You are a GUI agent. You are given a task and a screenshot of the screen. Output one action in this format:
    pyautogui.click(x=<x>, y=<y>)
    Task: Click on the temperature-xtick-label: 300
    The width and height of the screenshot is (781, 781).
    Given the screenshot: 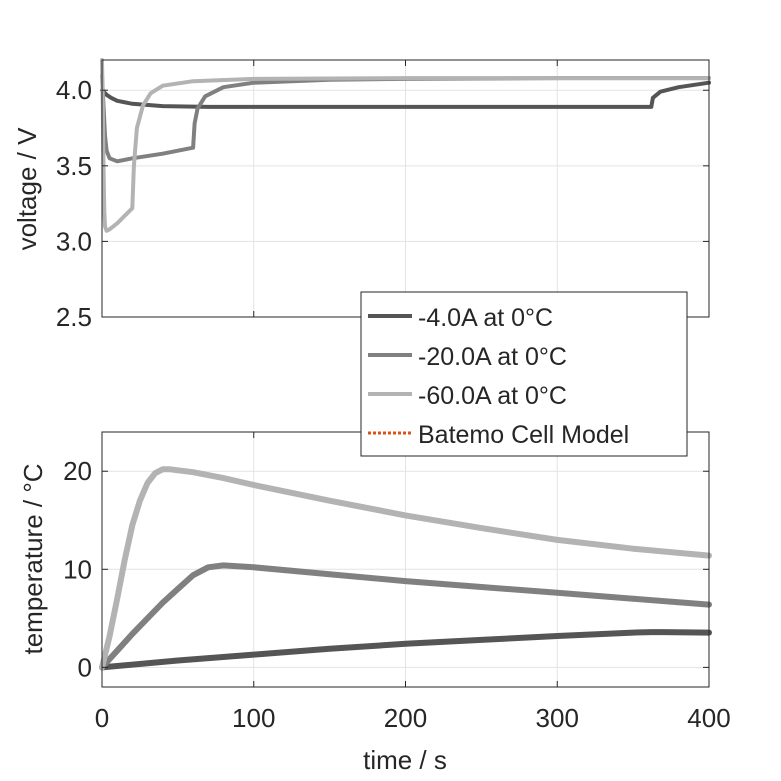 What is the action you would take?
    pyautogui.click(x=557, y=718)
    